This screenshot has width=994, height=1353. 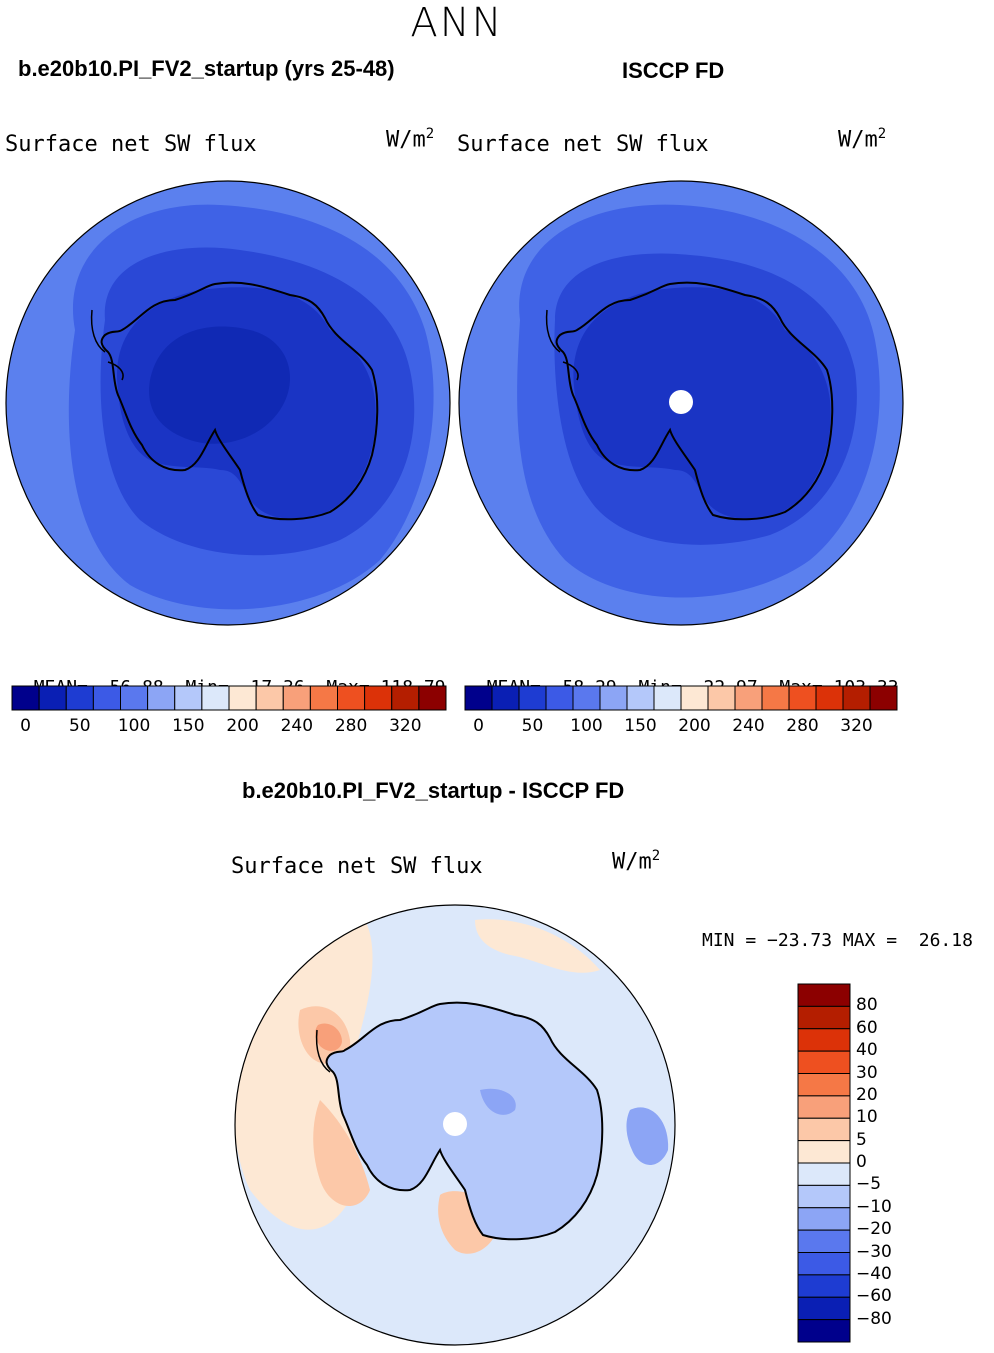 What do you see at coordinates (874, 1229) in the screenshot?
I see `colorbar-tick-label: −20` at bounding box center [874, 1229].